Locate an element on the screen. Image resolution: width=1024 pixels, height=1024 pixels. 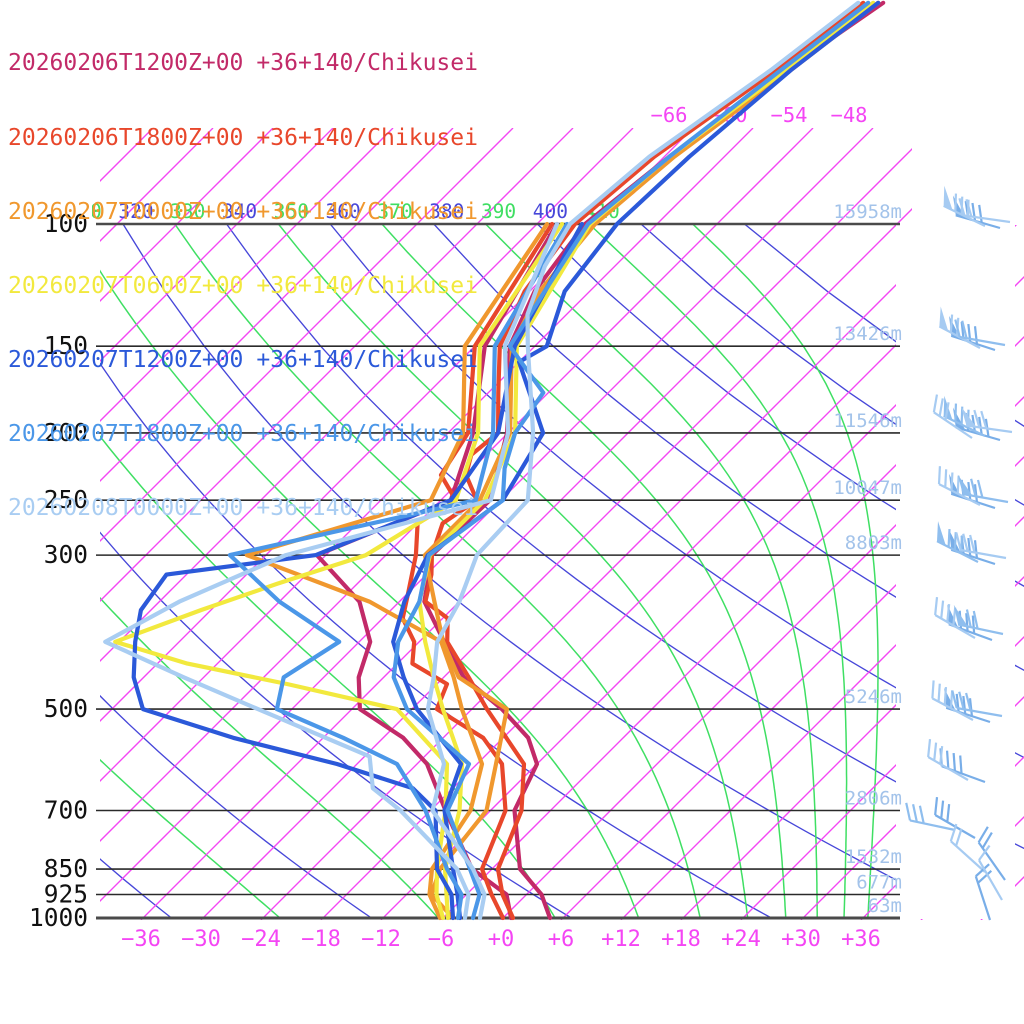
legend-entry: 20260207T0000Z+00 +36+140/Chikusei is located at coordinates (243, 211).